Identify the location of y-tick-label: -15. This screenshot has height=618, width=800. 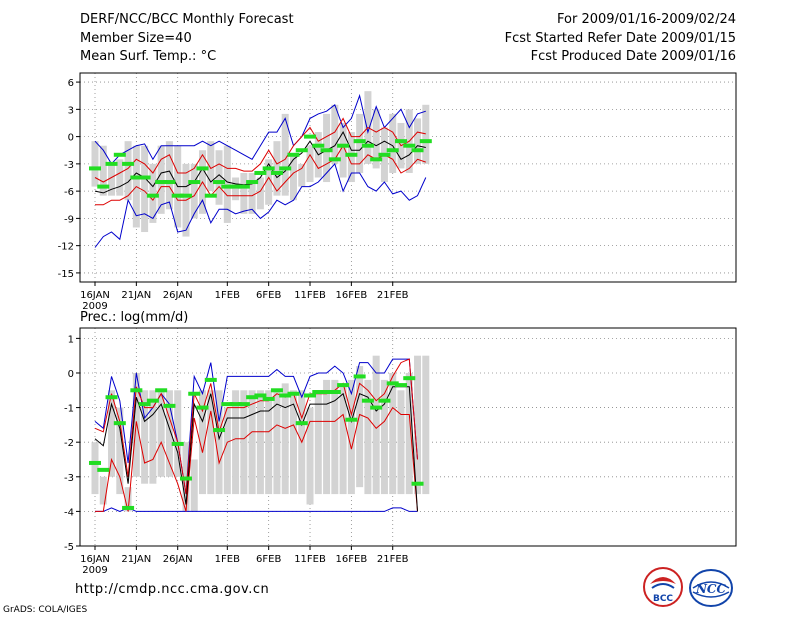
(66, 274).